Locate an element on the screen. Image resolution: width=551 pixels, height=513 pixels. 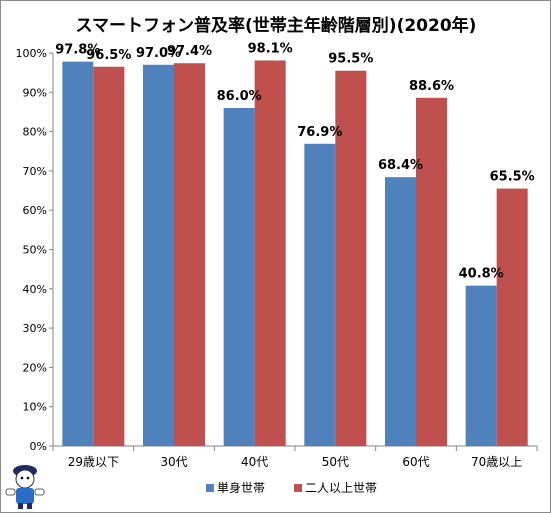
data-label: 98.1% is located at coordinates (270, 48).